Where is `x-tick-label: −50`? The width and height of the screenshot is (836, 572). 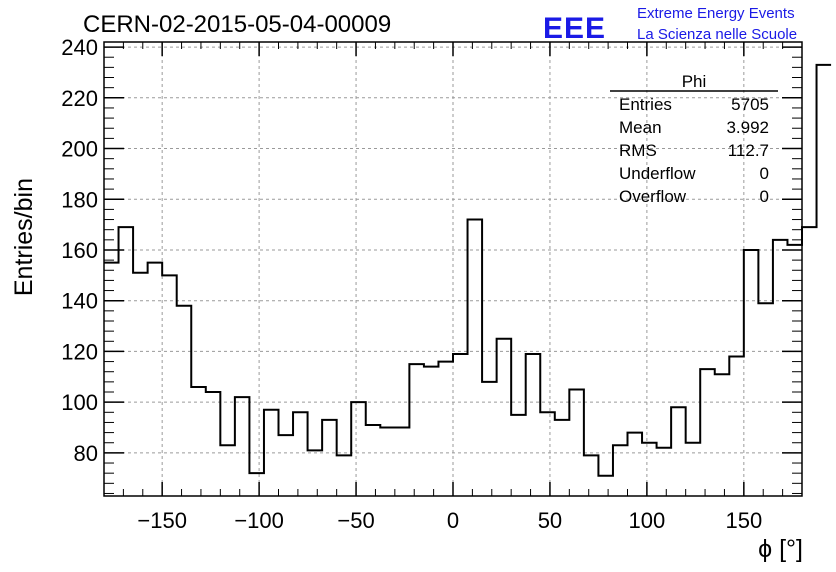
x-tick-label: −50 is located at coordinates (355, 520).